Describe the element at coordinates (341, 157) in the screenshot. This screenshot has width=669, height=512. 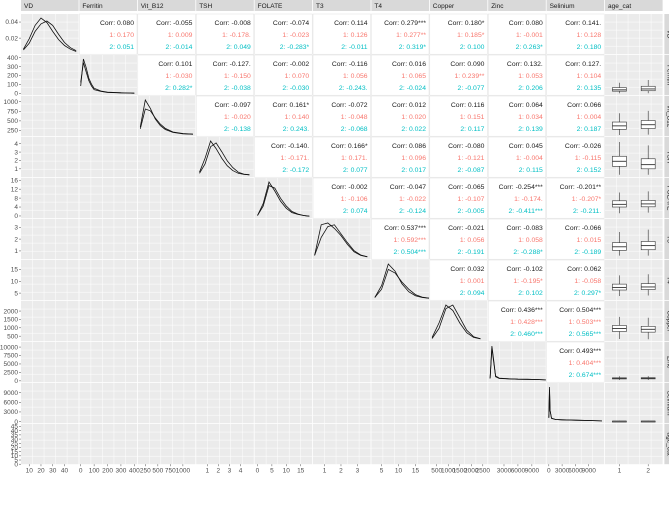
I see `correlation-panel: Corr: 0.166* 1: 0.171. 2: 0.077` at that location.